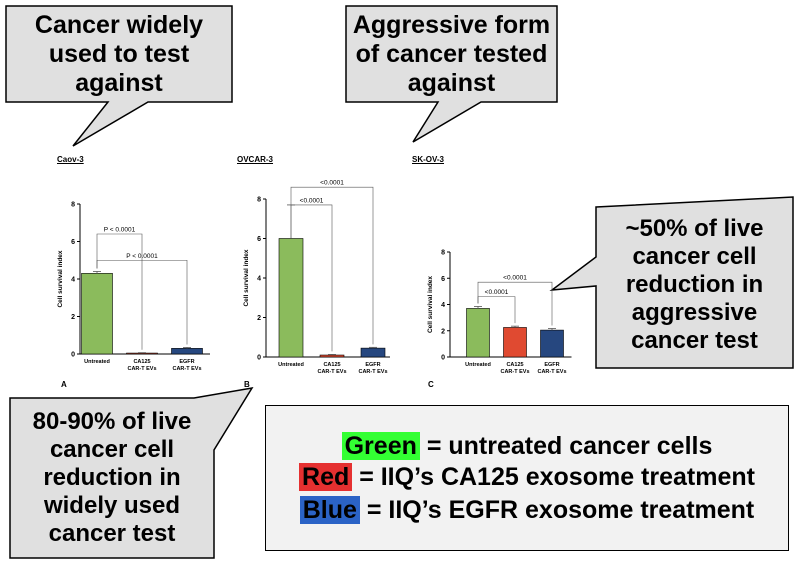 The width and height of the screenshot is (800, 568). I want to click on callout-line: Aggressive form, so click(451, 24).